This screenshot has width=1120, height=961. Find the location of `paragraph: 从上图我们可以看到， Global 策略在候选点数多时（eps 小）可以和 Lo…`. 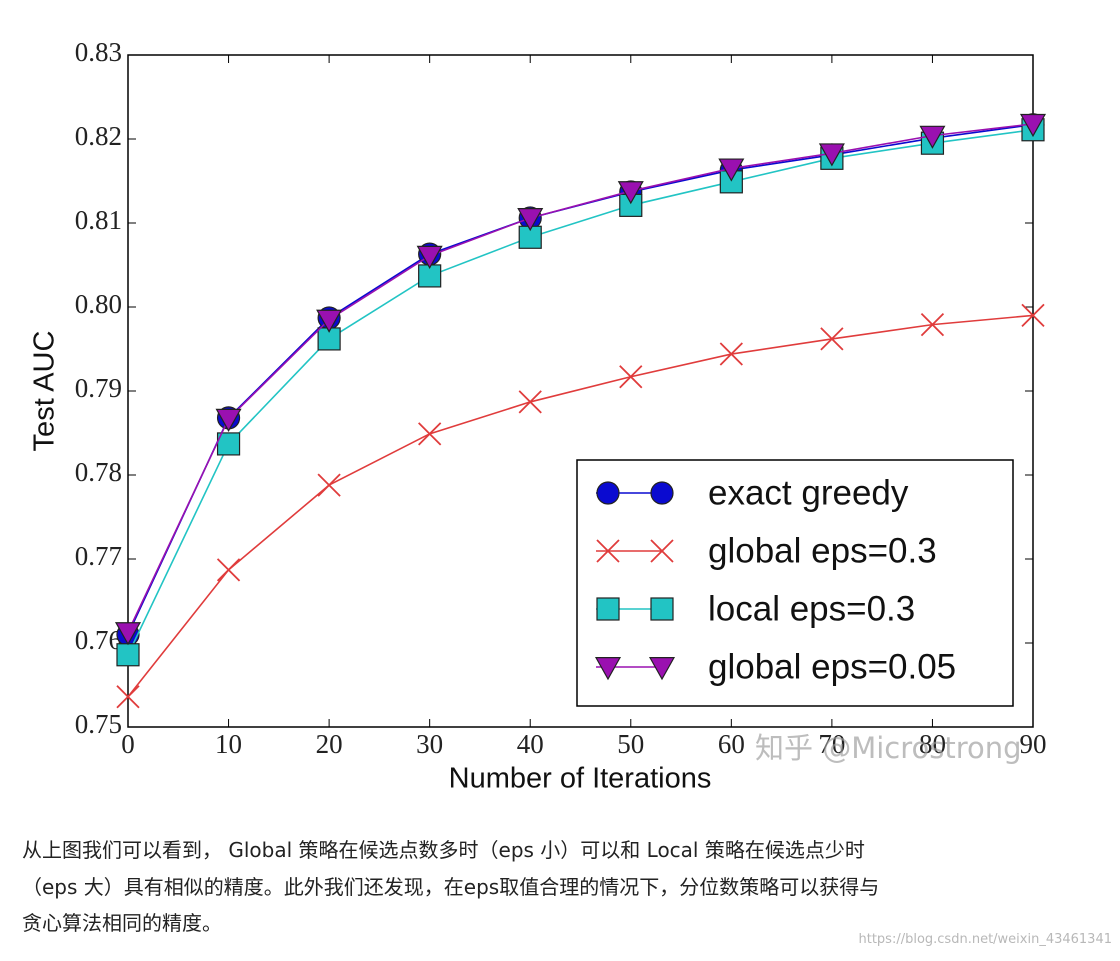

paragraph: 从上图我们可以看到， Global 策略在候选点数多时（eps 小）可以和 Lo… is located at coordinates (567, 887).